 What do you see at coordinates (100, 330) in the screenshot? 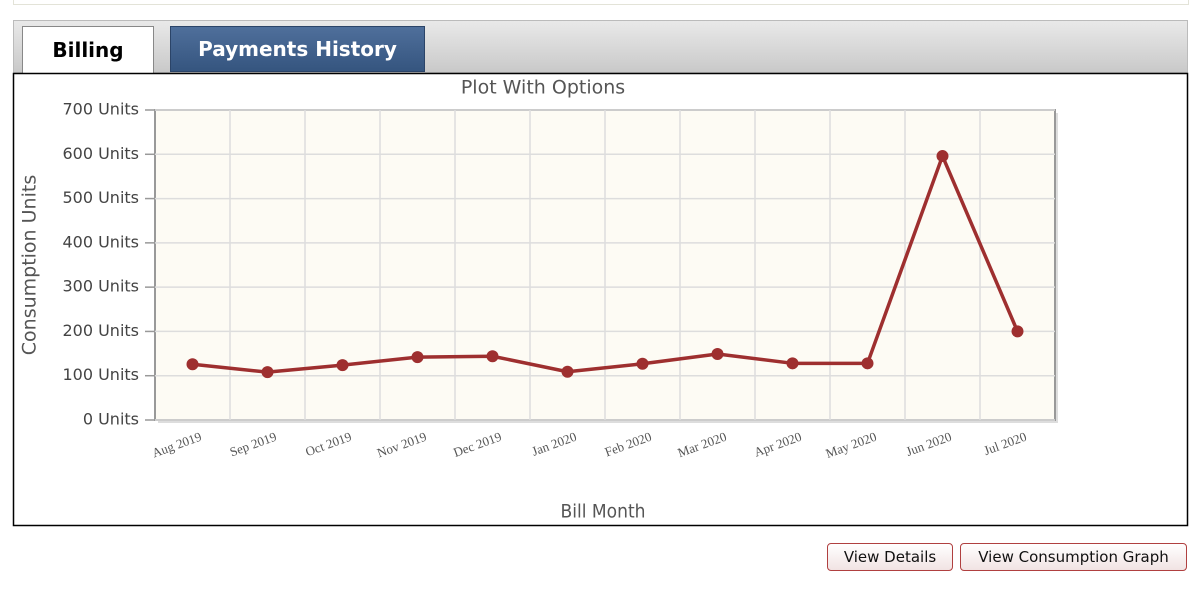
I see `y-tick-label: 200 Units` at bounding box center [100, 330].